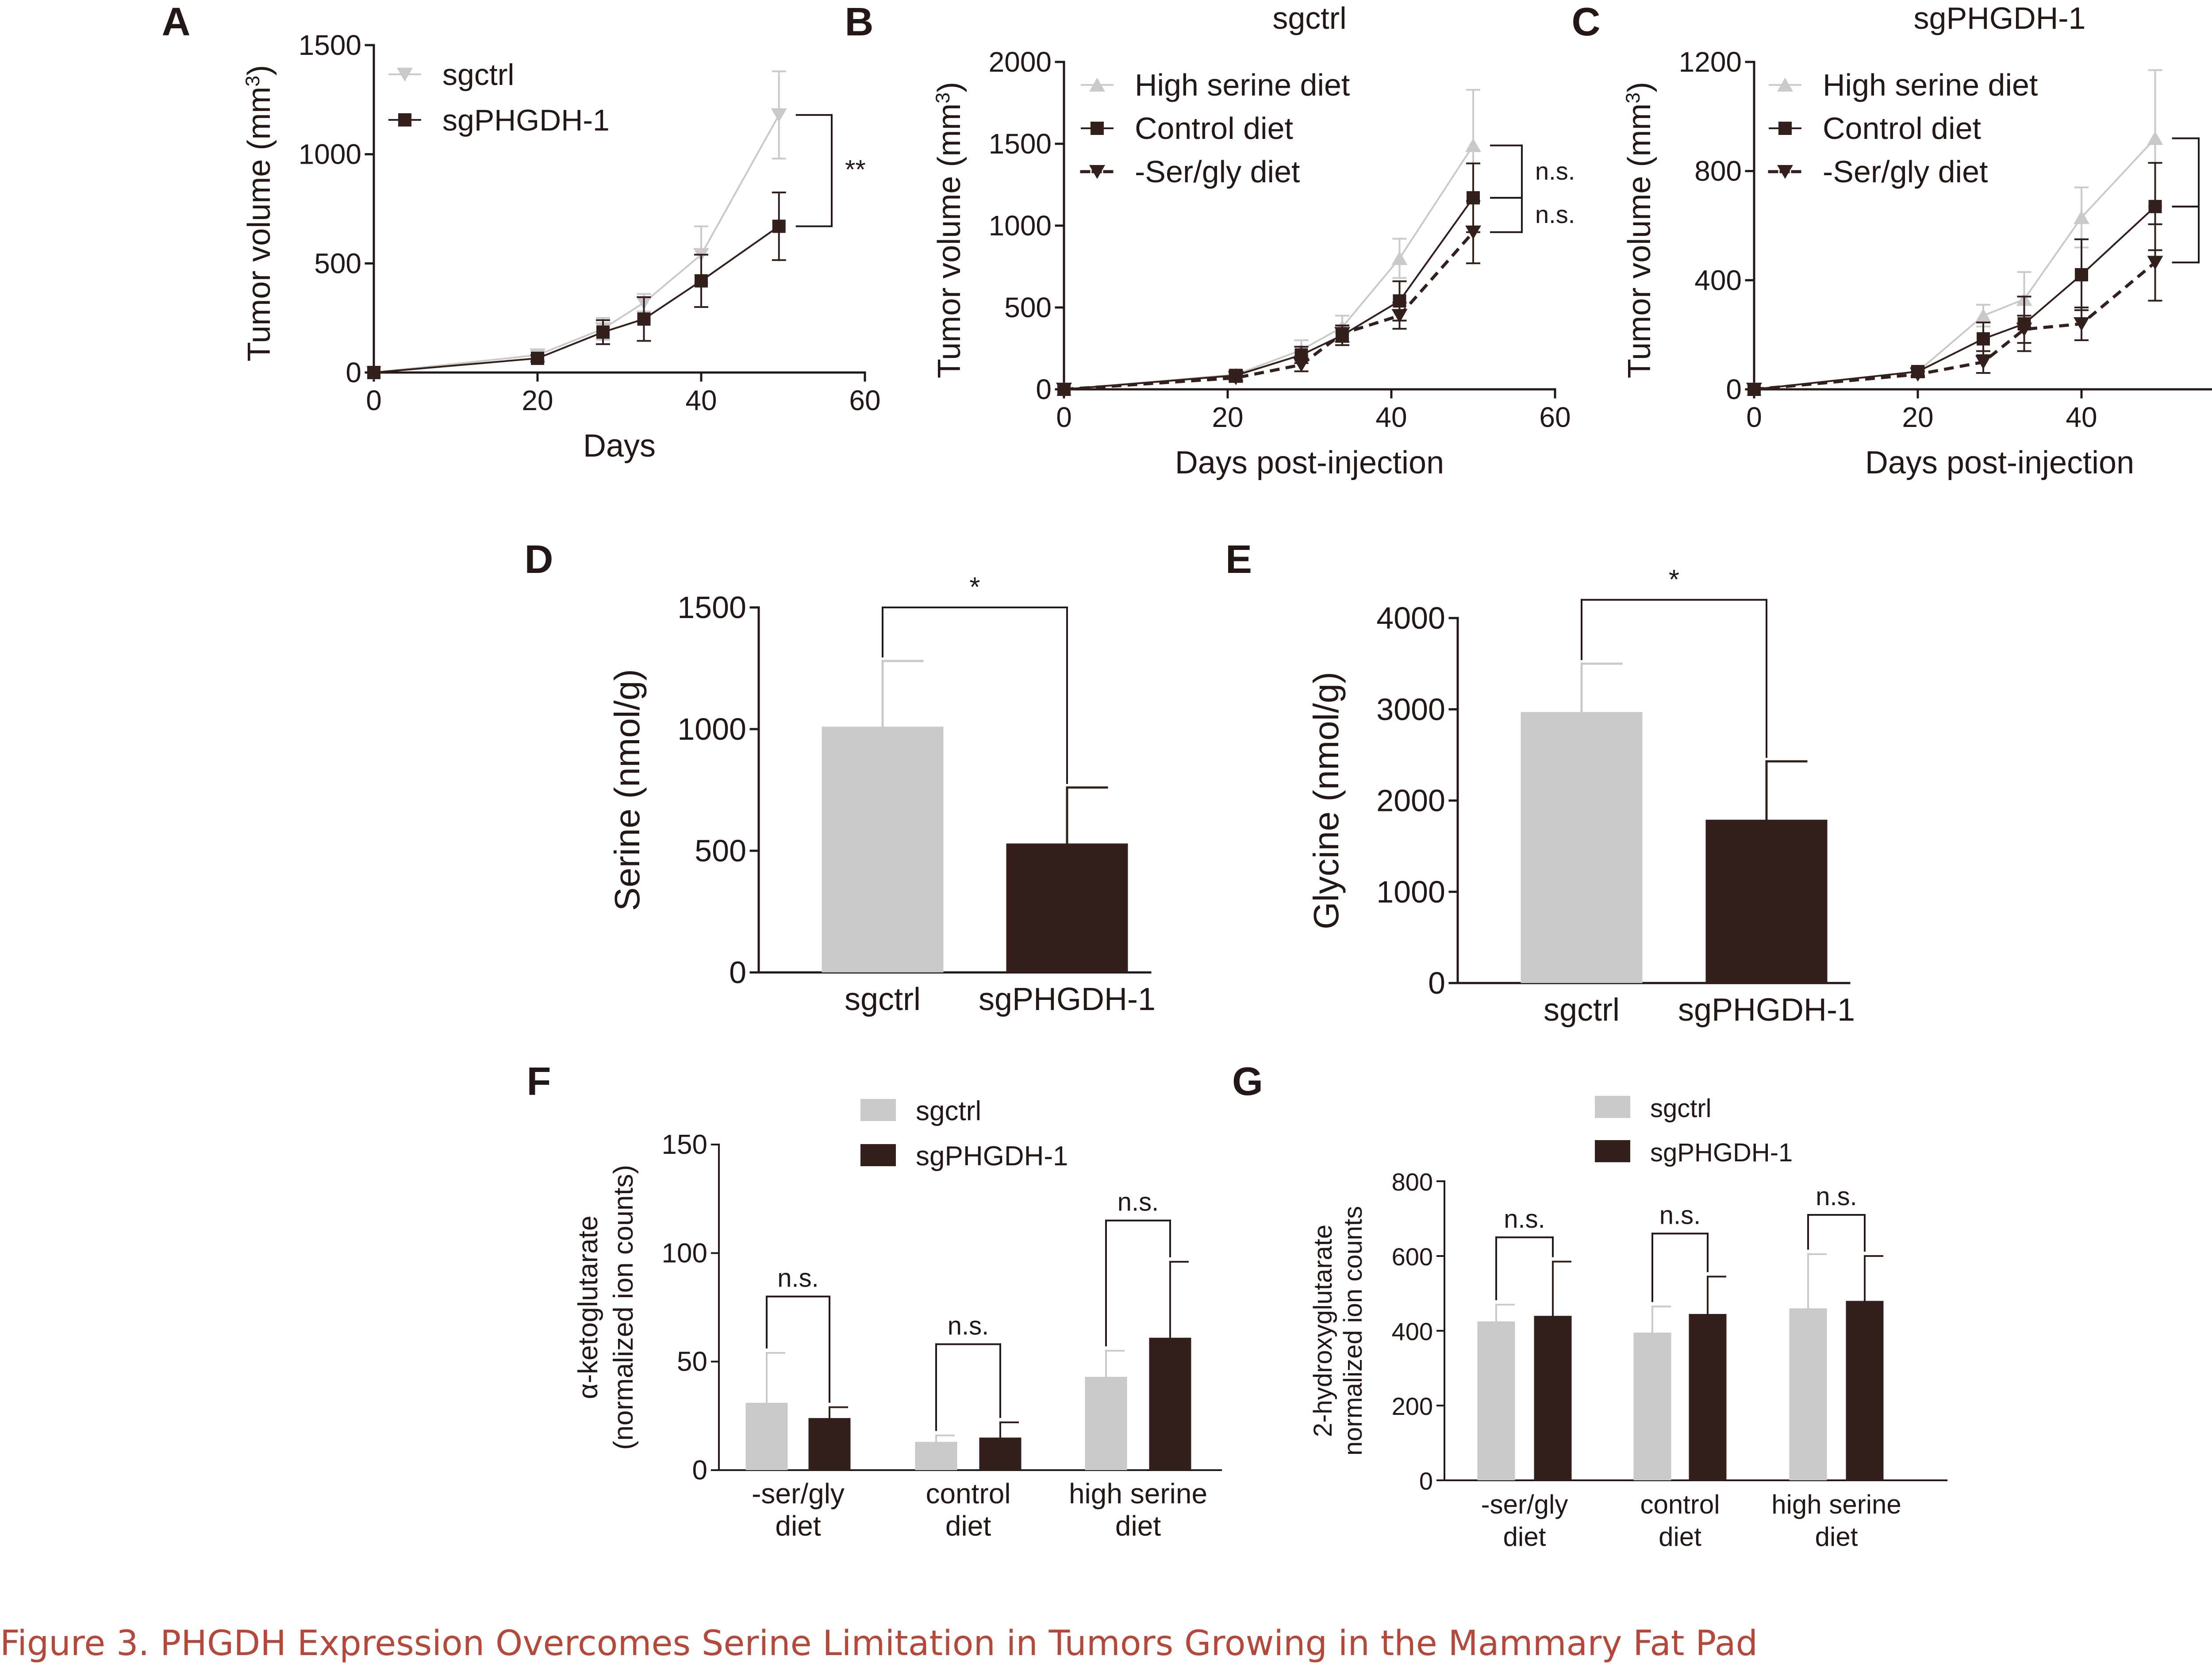 The width and height of the screenshot is (2212, 1671). What do you see at coordinates (1248, 1082) in the screenshot?
I see `panel-letter: G` at bounding box center [1248, 1082].